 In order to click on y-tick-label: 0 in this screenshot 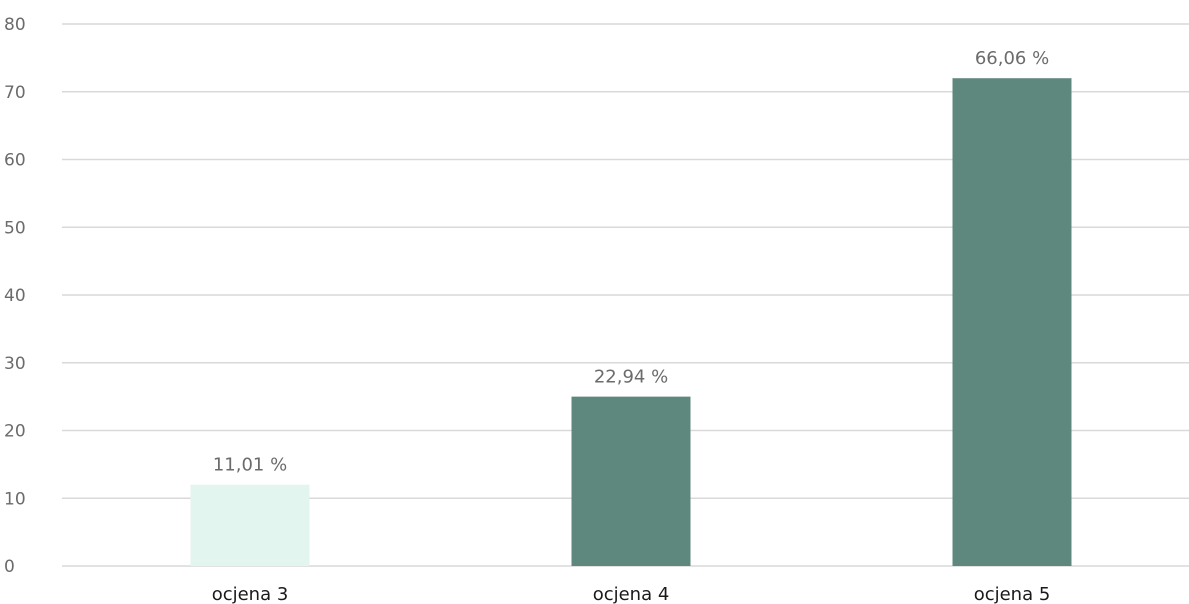, I will do `click(9, 567)`.